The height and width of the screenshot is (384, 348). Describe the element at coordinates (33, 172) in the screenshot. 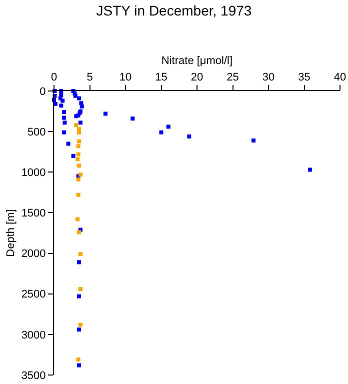

I see `y-tick-label: 1000` at that location.